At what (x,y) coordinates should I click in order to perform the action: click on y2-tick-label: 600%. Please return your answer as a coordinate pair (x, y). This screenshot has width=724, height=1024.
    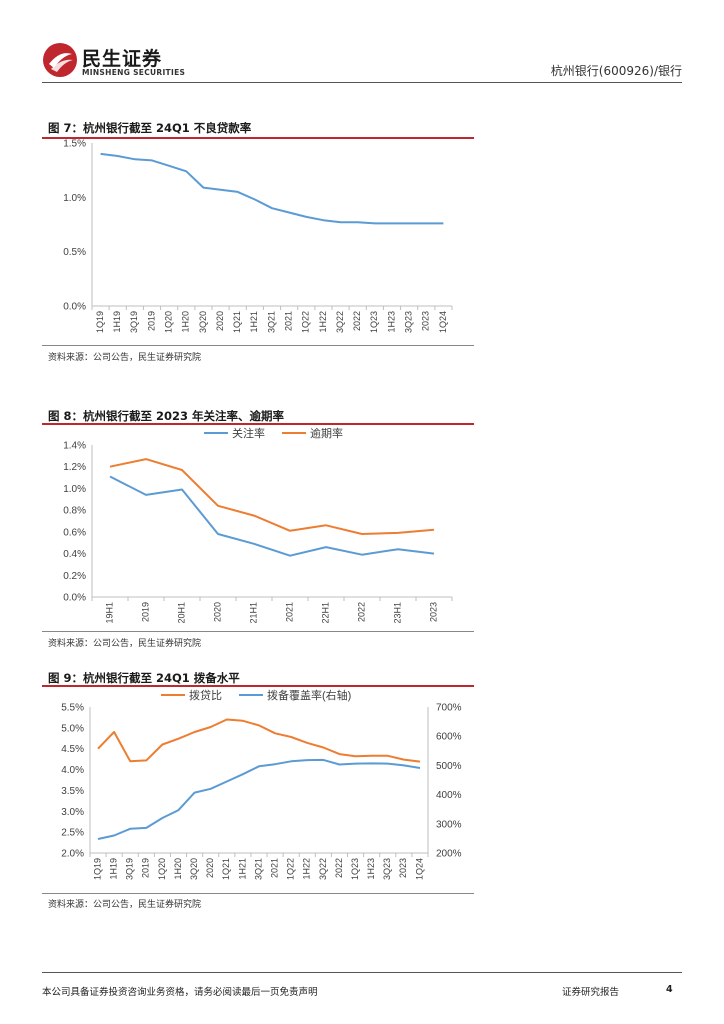
    Looking at the image, I should click on (449, 737).